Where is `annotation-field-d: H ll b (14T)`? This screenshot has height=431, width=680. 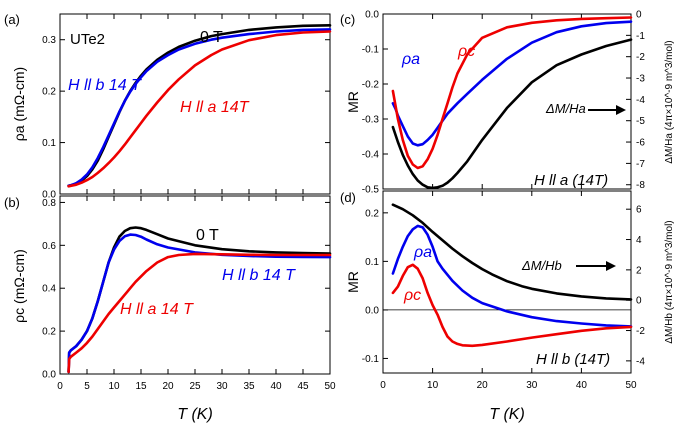 annotation-field-d: H ll b (14T) is located at coordinates (573, 359).